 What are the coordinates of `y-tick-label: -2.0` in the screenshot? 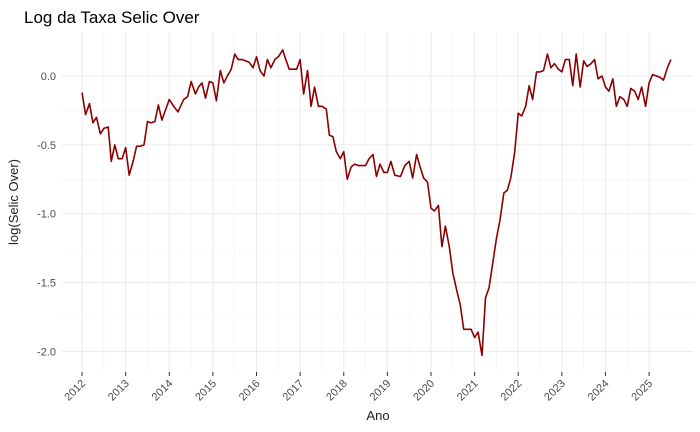 It's located at (46, 352).